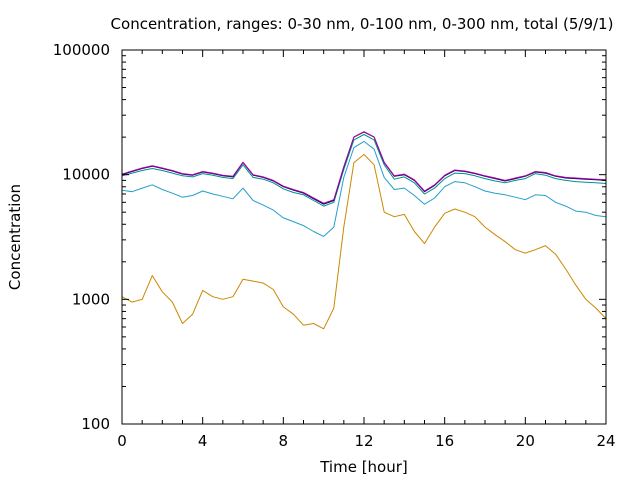 Image resolution: width=640 pixels, height=480 pixels. What do you see at coordinates (444, 441) in the screenshot?
I see `x-tick-label: 16` at bounding box center [444, 441].